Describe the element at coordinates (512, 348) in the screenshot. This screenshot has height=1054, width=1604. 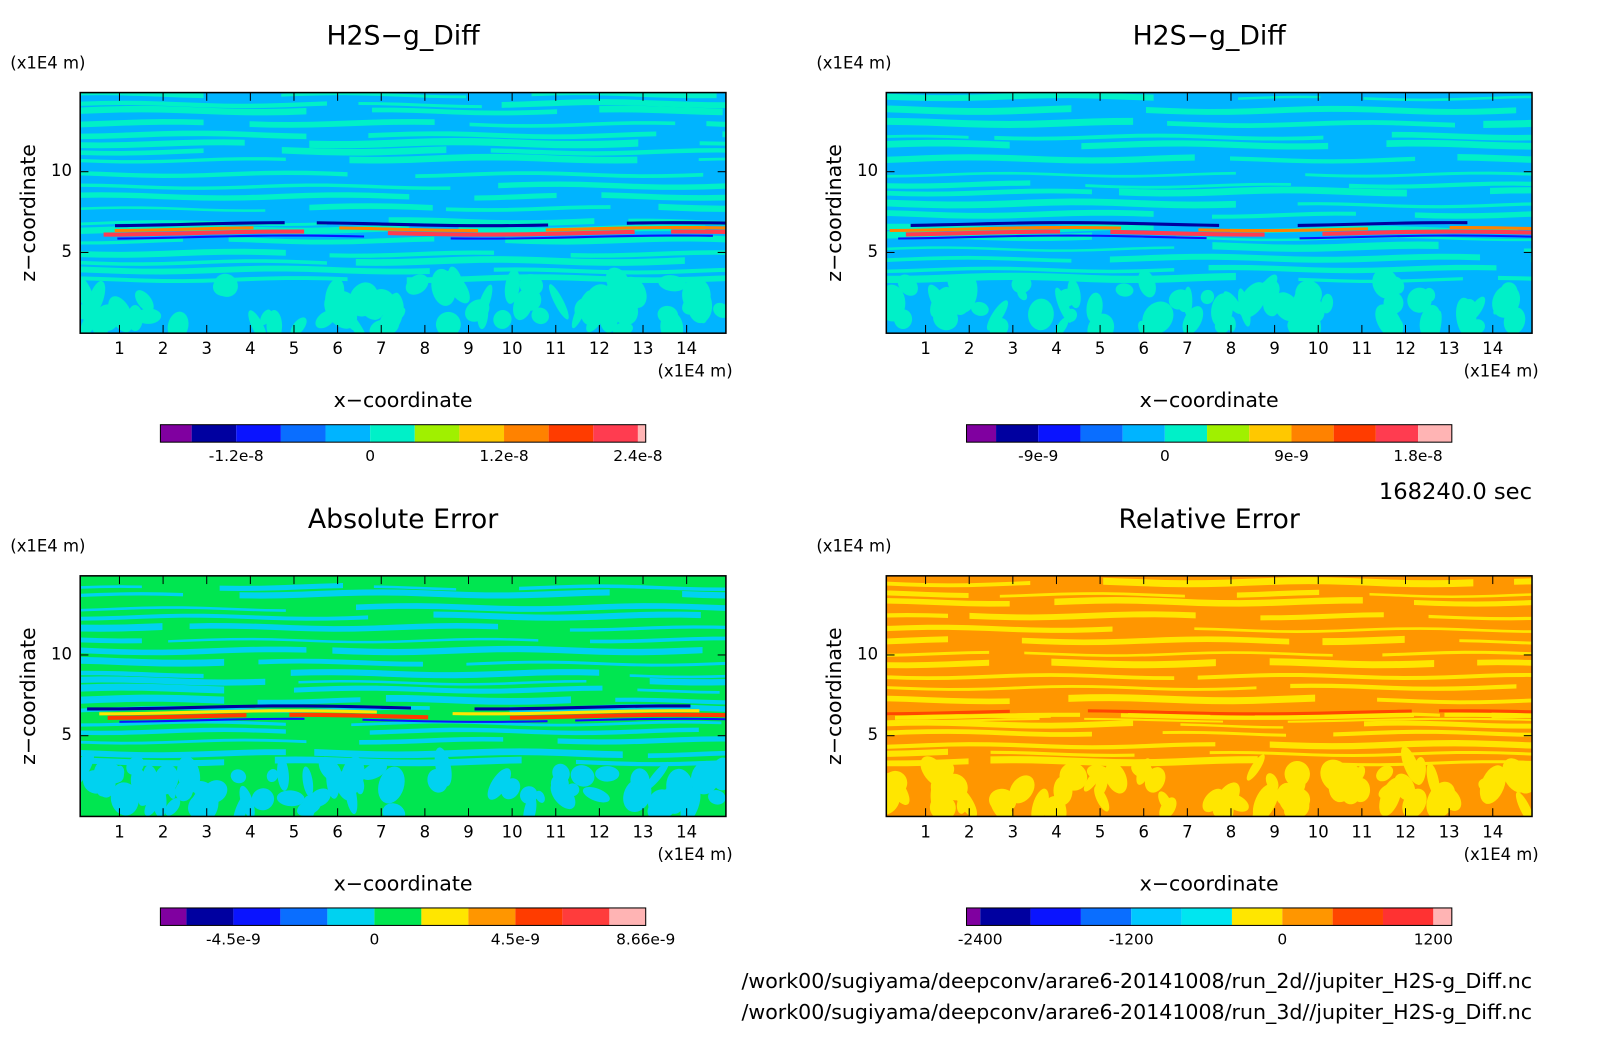
I see `x-tick-label: 10` at that location.